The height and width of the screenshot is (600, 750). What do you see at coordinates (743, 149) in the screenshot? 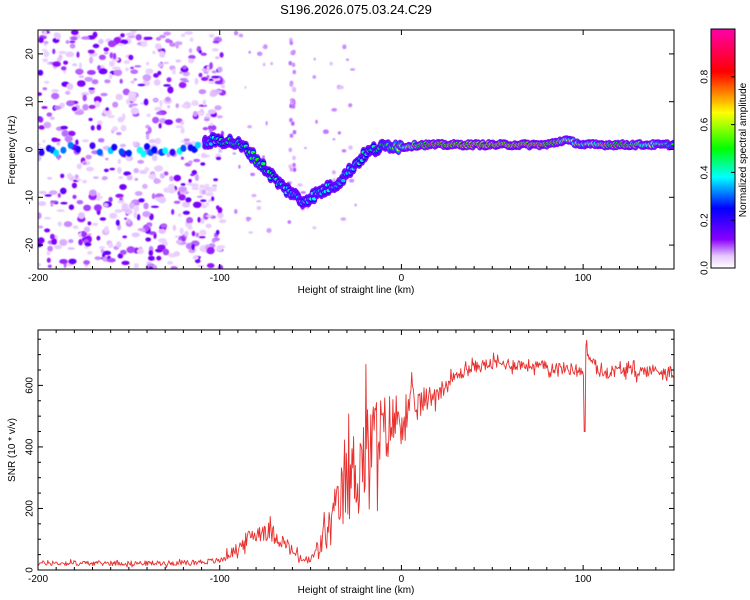
I see `colorbar-label: Normalized spectral amplitude` at bounding box center [743, 149].